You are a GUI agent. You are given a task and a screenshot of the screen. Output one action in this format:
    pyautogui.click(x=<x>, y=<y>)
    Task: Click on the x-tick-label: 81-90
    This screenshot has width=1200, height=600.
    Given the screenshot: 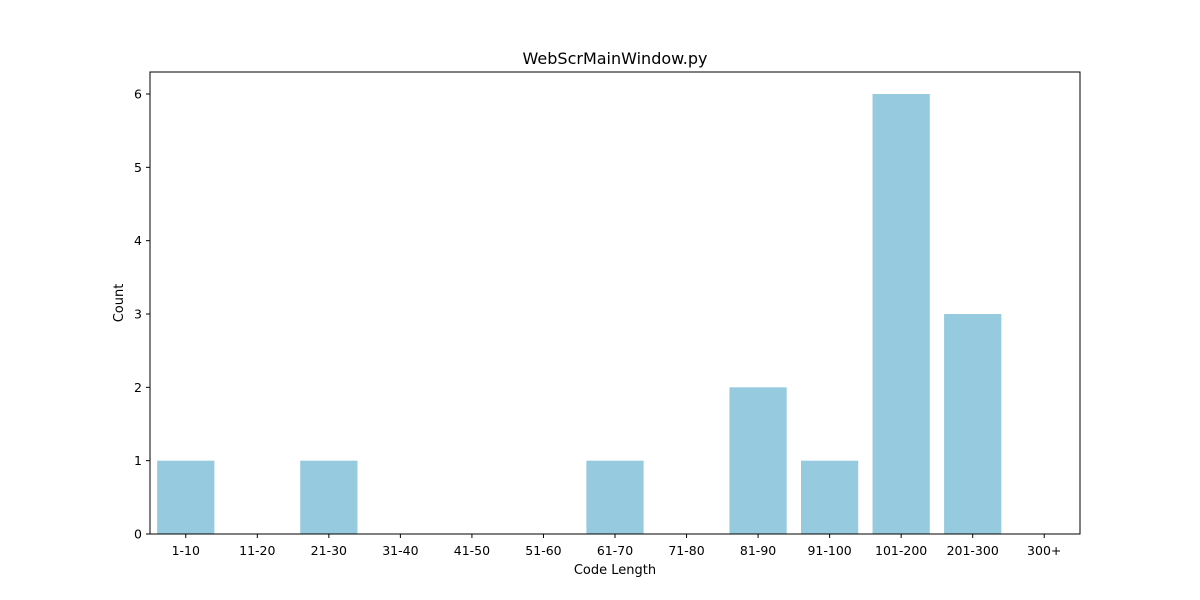 What is the action you would take?
    pyautogui.click(x=758, y=550)
    